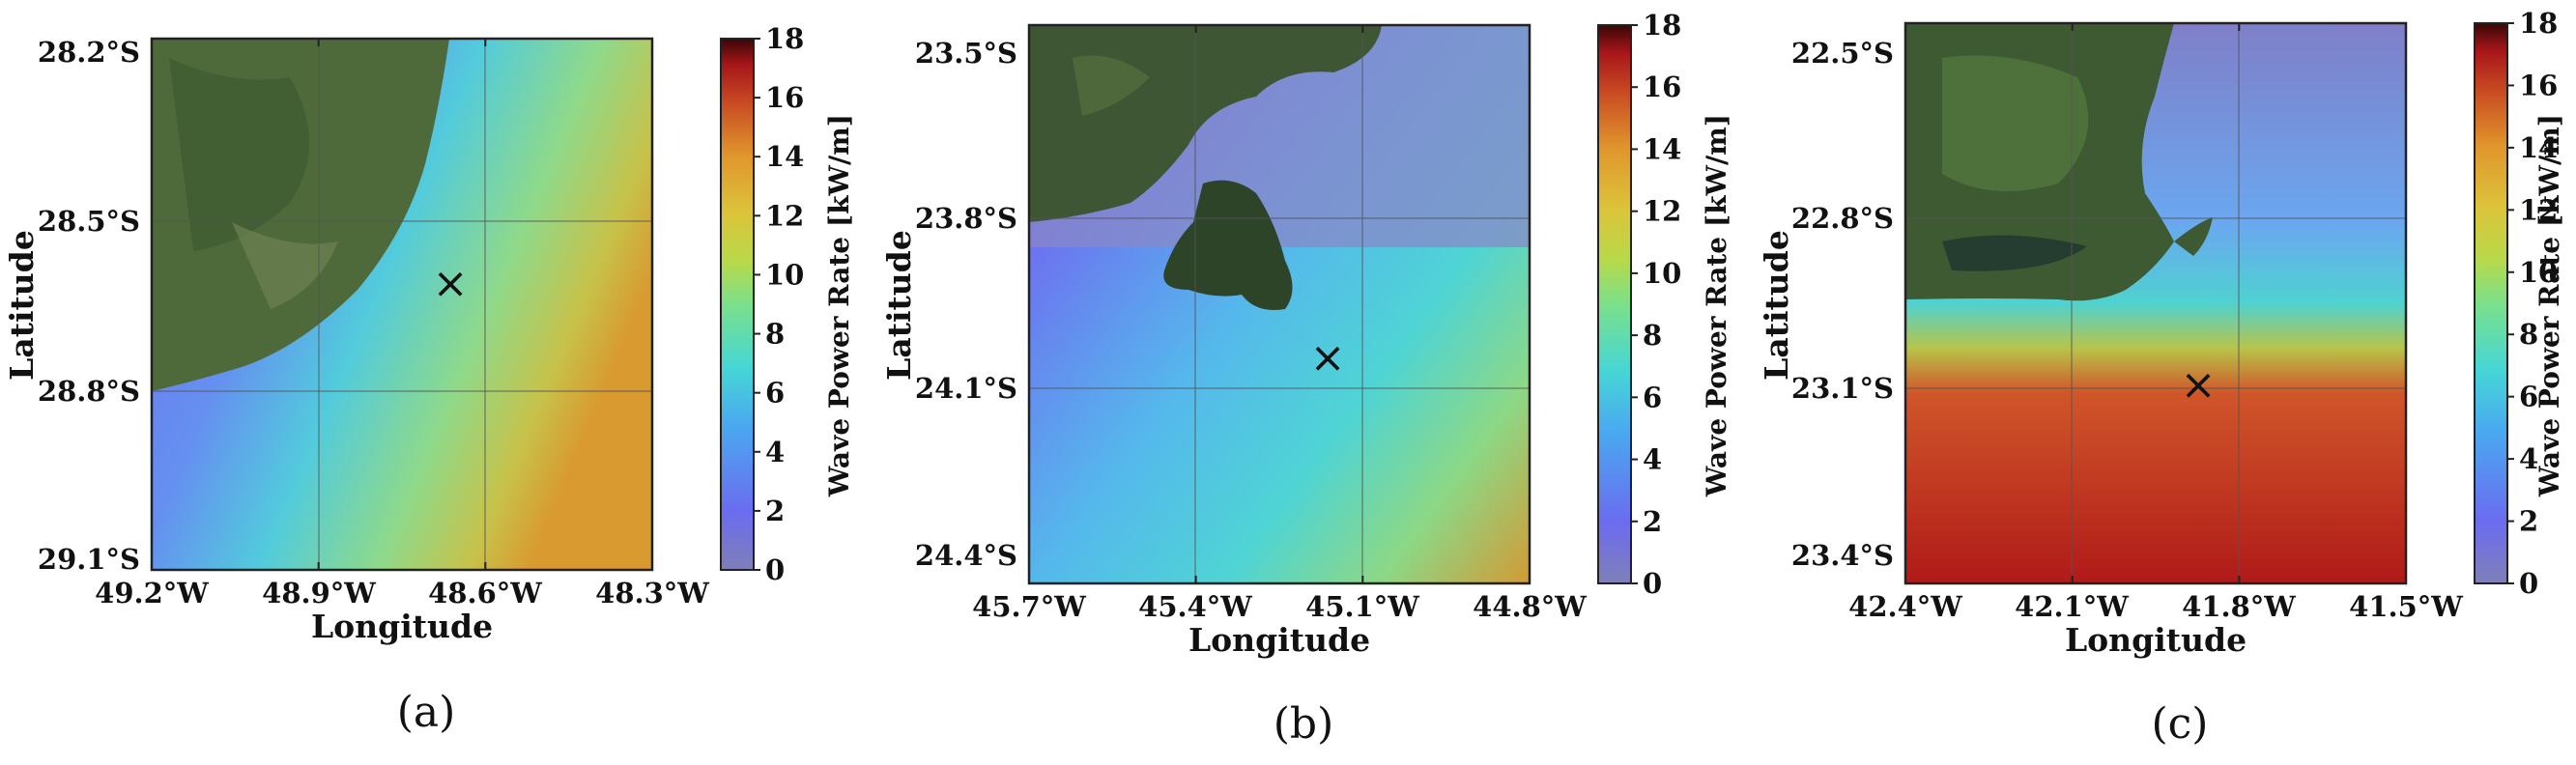 This screenshot has width=2576, height=765. What do you see at coordinates (2072, 607) in the screenshot?
I see `x-tick-label: 42.1°W` at bounding box center [2072, 607].